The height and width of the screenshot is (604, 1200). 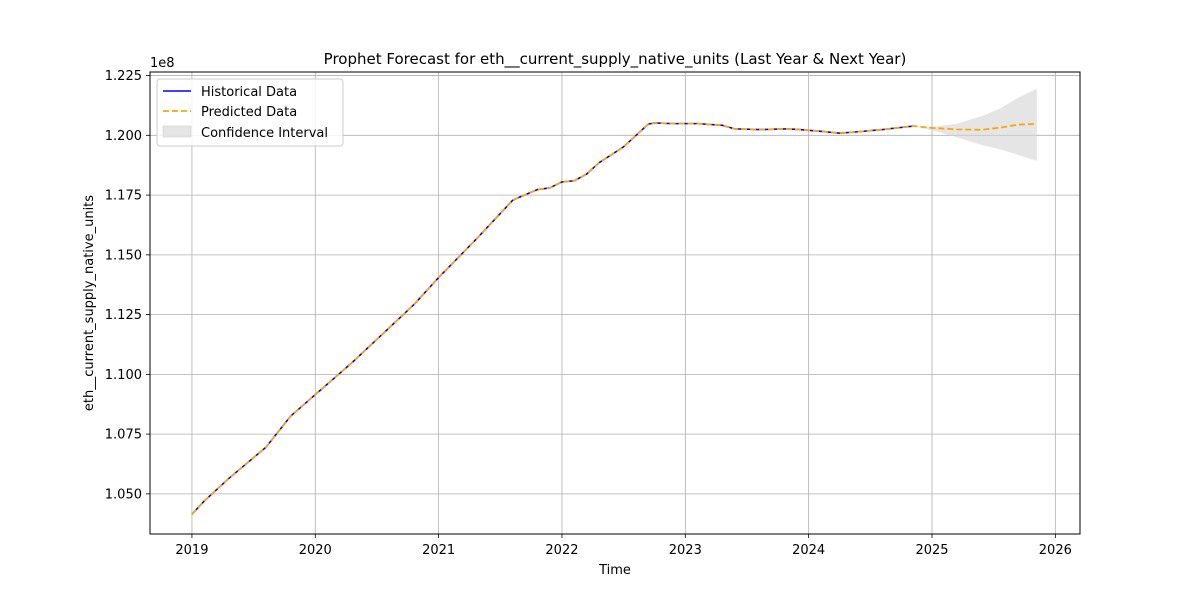 What do you see at coordinates (123, 494) in the screenshot?
I see `y-tick-label: 1.050` at bounding box center [123, 494].